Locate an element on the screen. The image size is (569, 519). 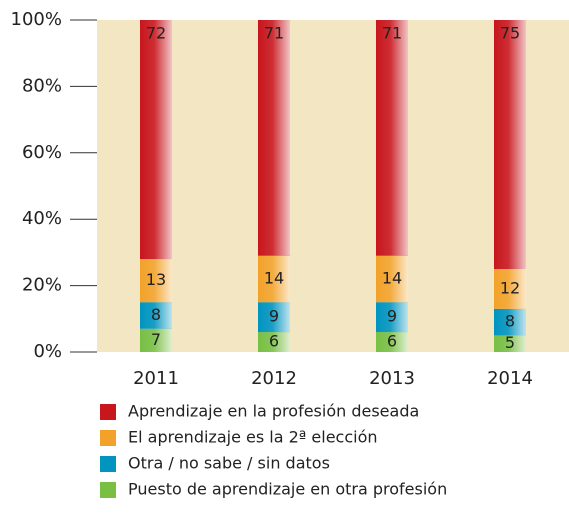
legend-label: Otra / no sabe / sin datos is located at coordinates (229, 463).